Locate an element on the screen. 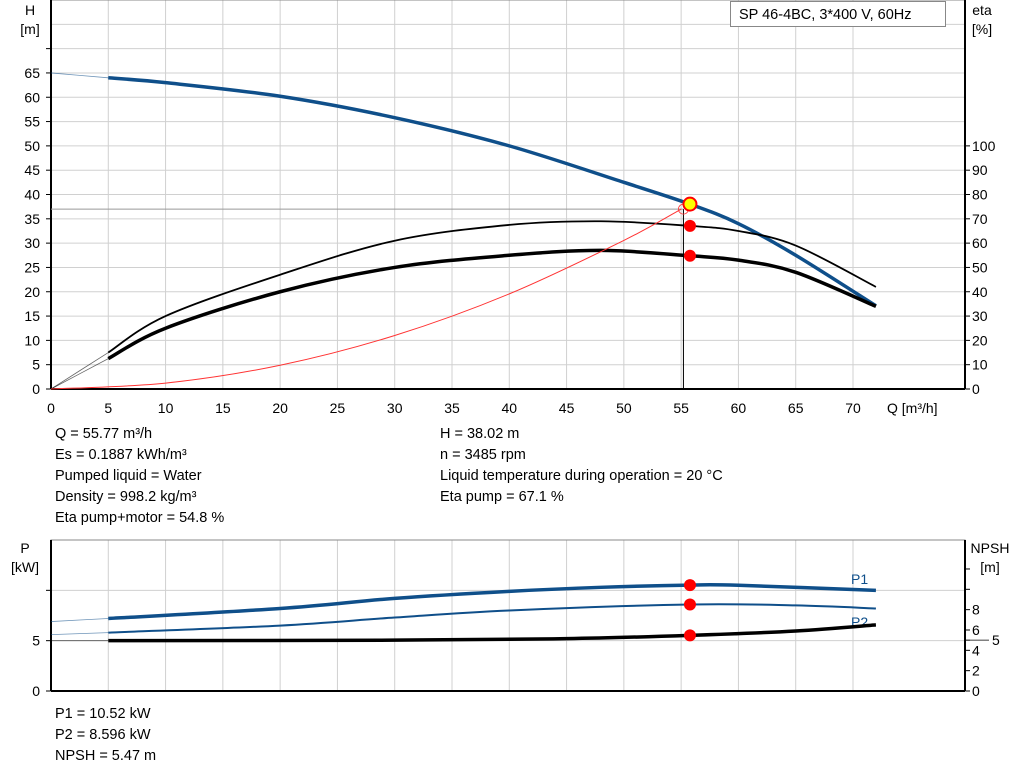 This screenshot has width=1024, height=781. x-tick-label: 60 is located at coordinates (739, 408).